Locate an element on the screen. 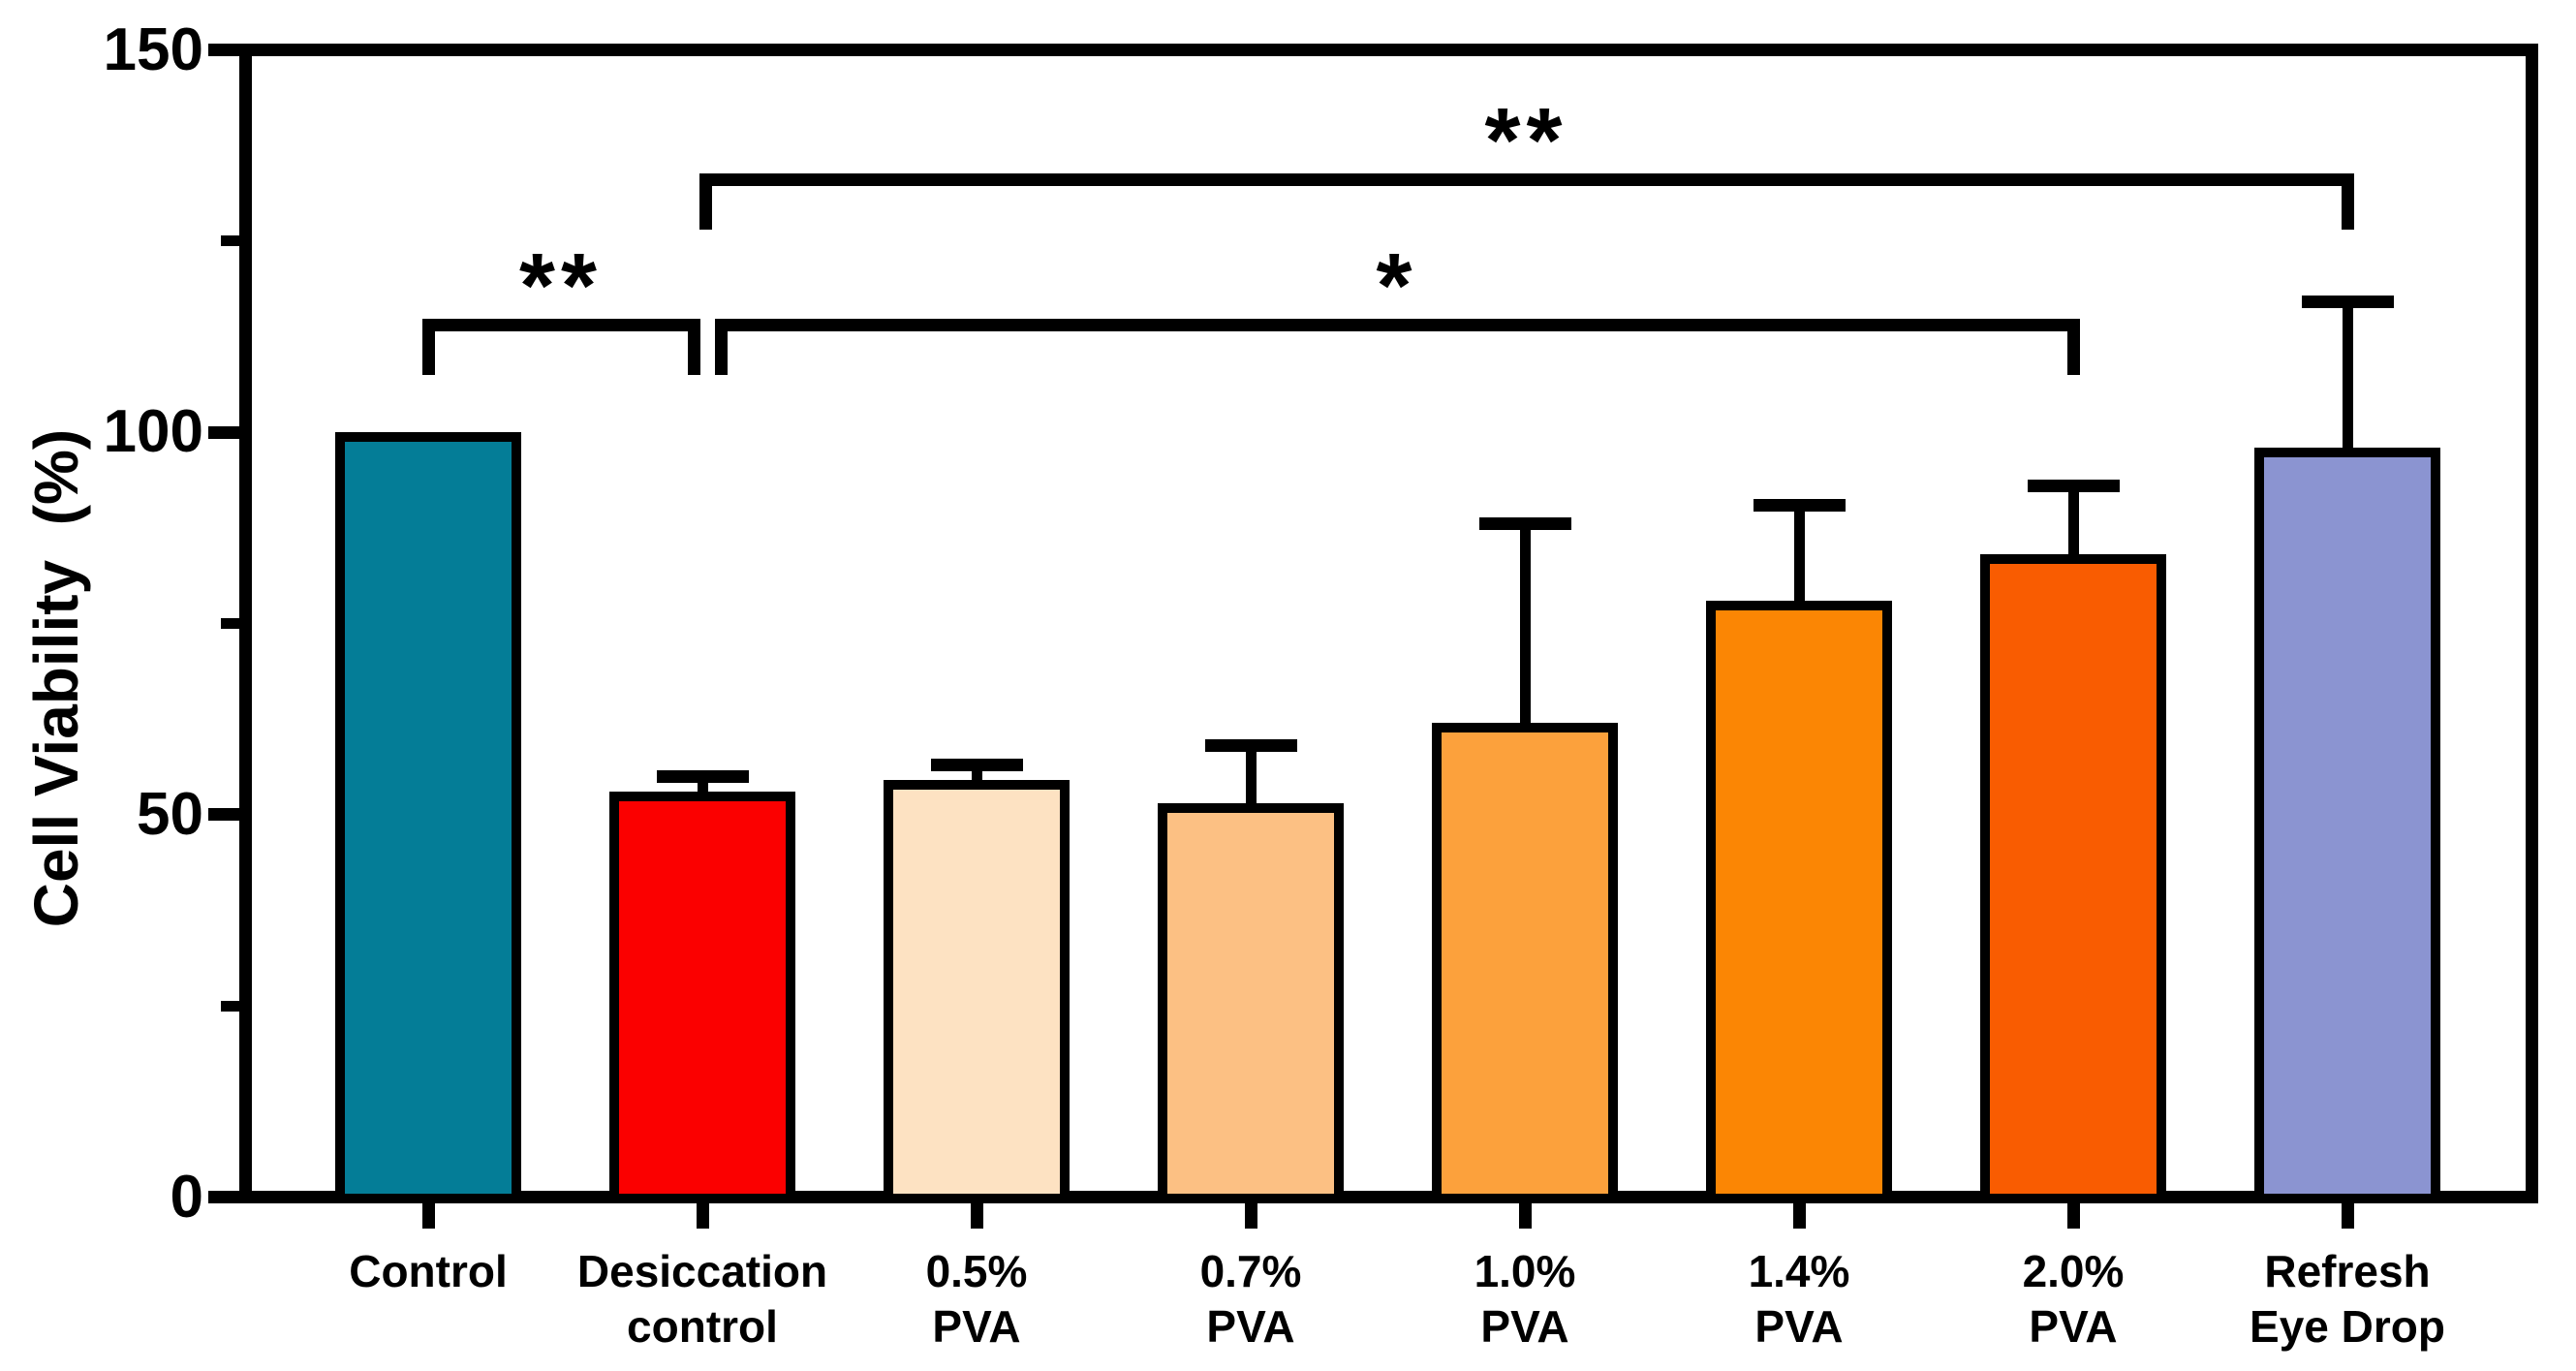 The width and height of the screenshot is (2576, 1371). bar-refresh is located at coordinates (2347, 825).